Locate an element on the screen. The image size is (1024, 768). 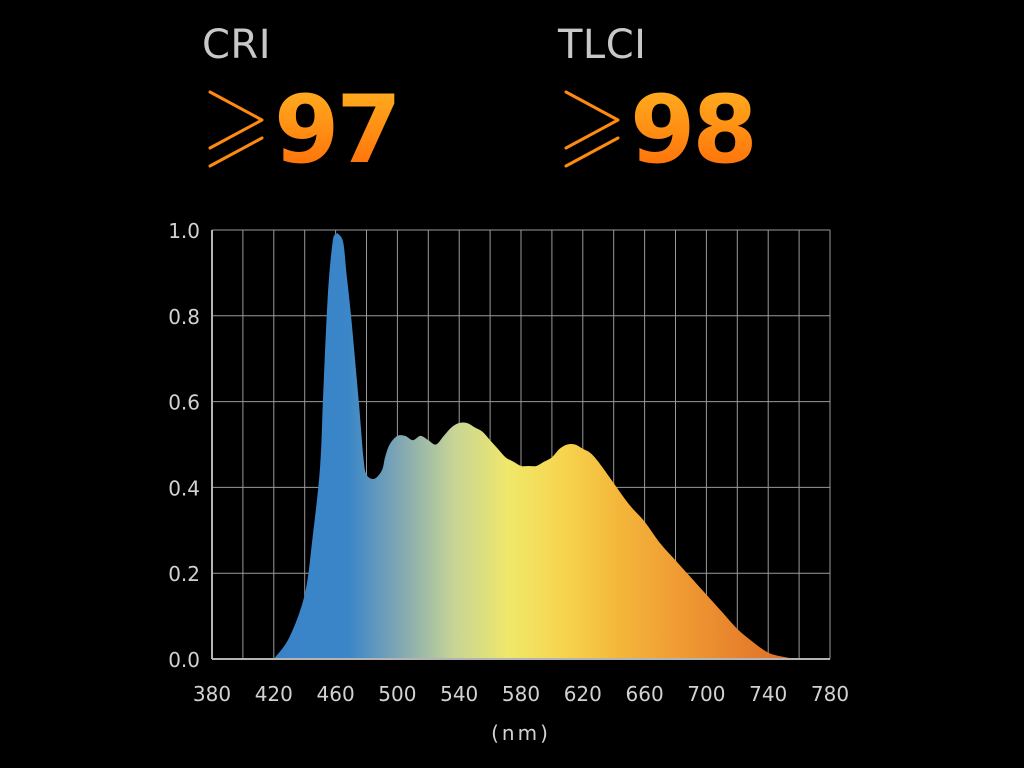
x-tick-label: 780 is located at coordinates (830, 694).